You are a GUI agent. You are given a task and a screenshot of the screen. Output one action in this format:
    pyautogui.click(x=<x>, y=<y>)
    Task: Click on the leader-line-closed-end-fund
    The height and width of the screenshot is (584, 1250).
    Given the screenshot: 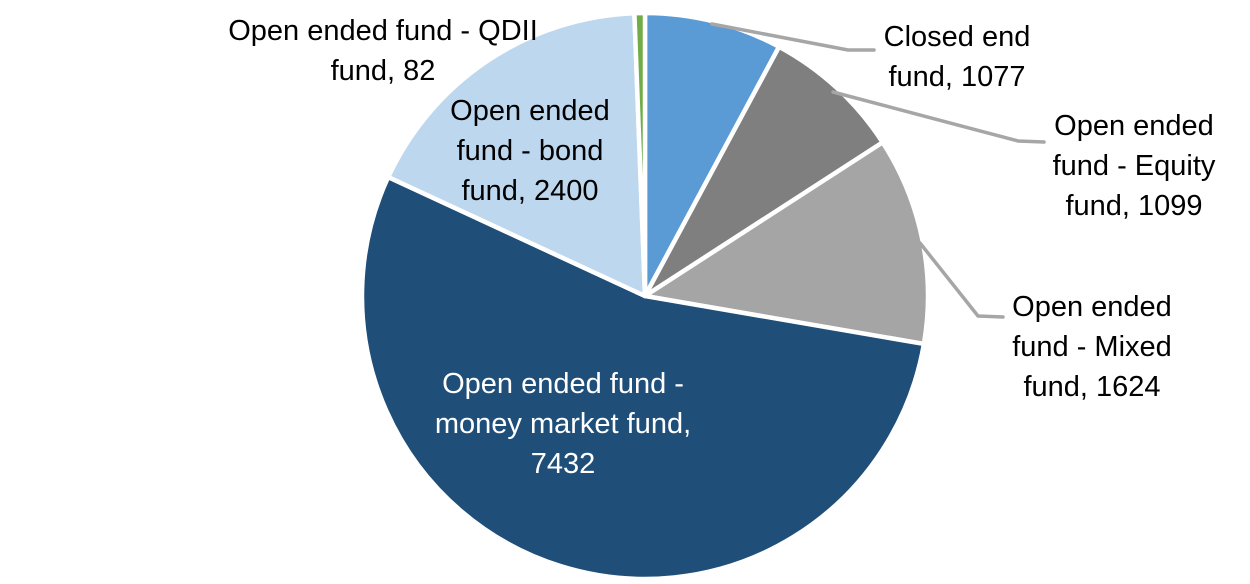 What is the action you would take?
    pyautogui.click(x=793, y=37)
    